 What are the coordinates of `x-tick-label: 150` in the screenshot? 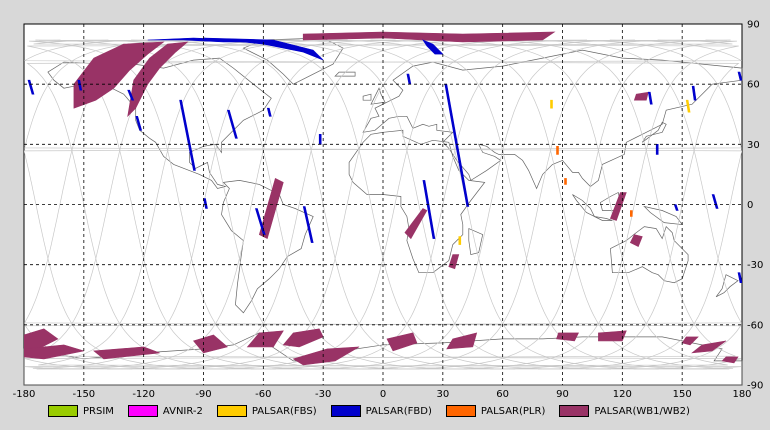 It's located at (682, 394).